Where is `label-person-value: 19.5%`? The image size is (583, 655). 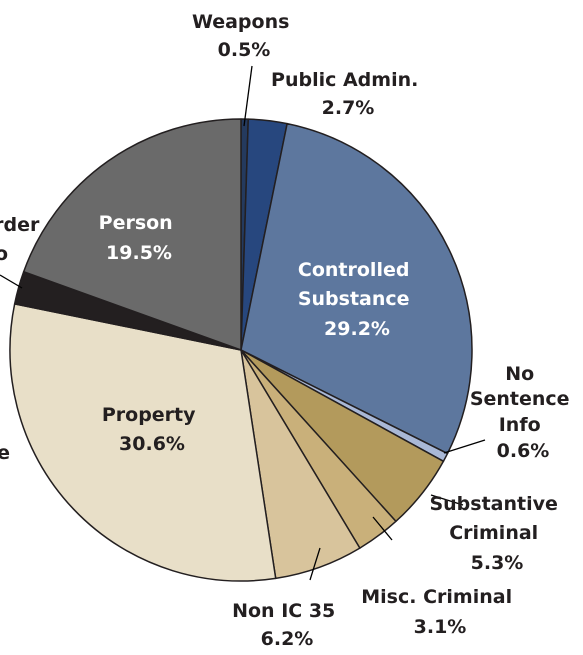
label-person-value: 19.5% is located at coordinates (139, 253).